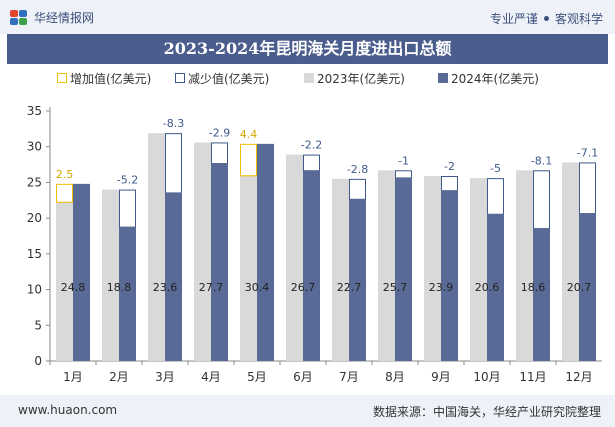  Describe the element at coordinates (211, 377) in the screenshot. I see `x-tick-label: 4月` at that location.